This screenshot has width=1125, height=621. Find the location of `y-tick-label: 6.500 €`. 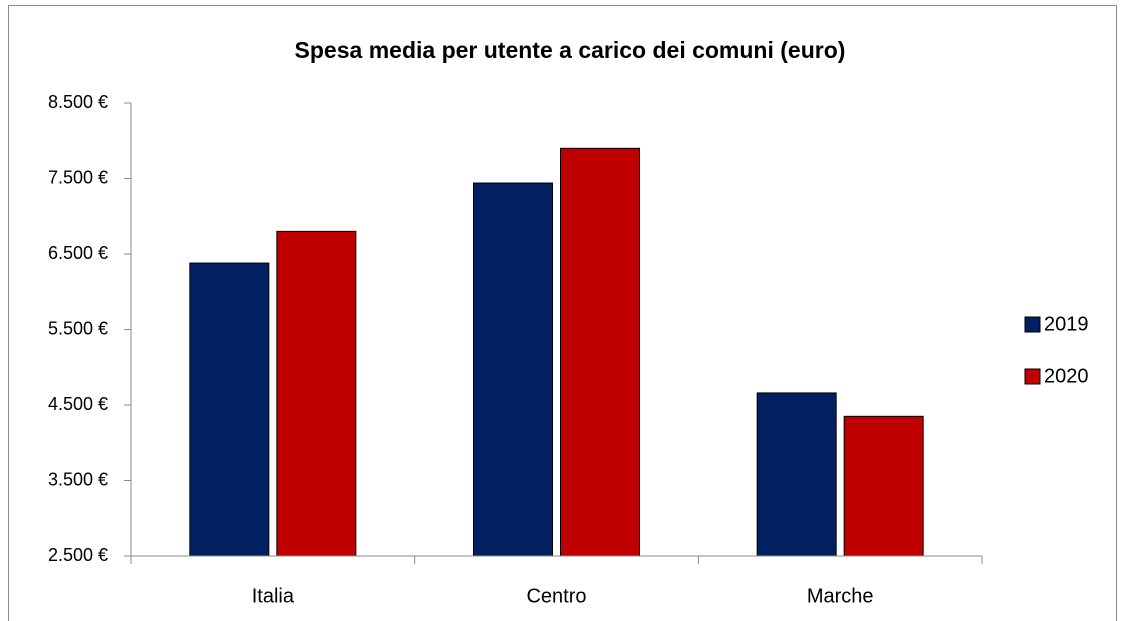

y-tick-label: 6.500 € is located at coordinates (78, 253).